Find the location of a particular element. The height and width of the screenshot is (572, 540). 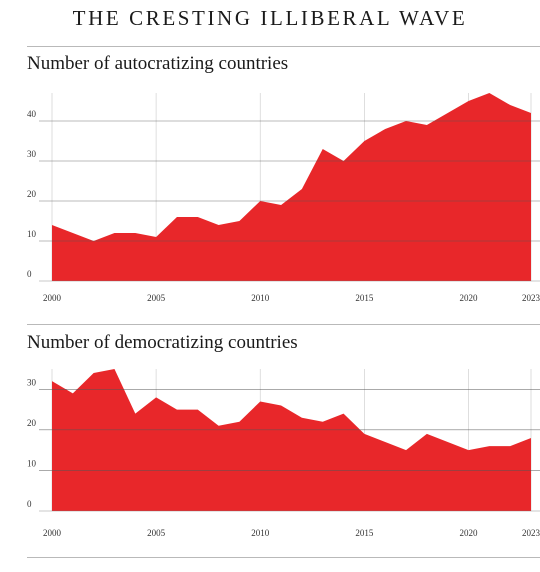

page-title: THE CRESTING ILLIBERAL WAVE is located at coordinates (270, 18).